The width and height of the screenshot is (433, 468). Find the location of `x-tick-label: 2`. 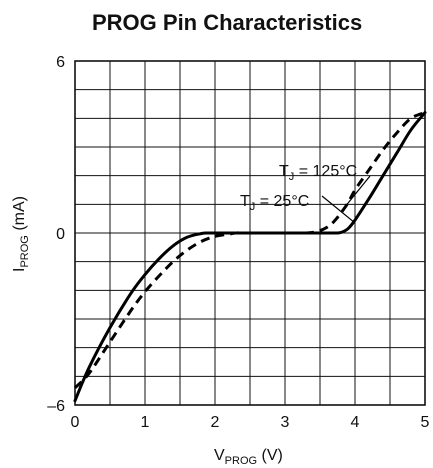

x-tick-label: 2 is located at coordinates (215, 422).